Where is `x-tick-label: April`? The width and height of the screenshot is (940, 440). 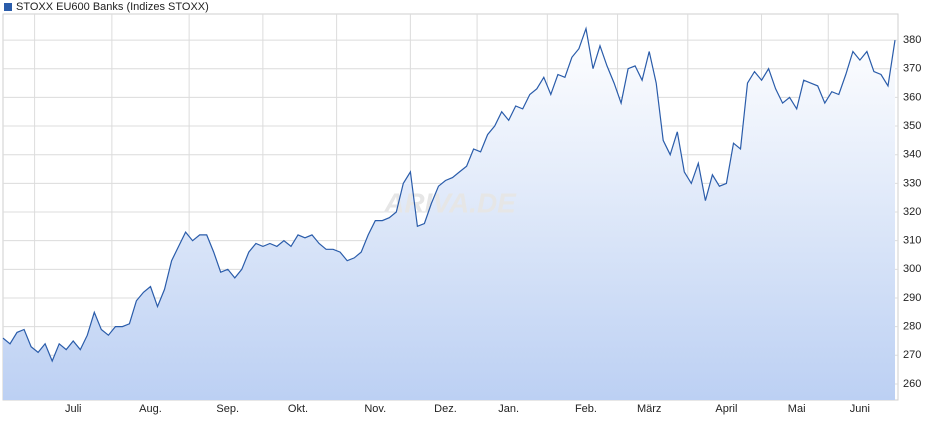
x-tick-label: April is located at coordinates (726, 409).